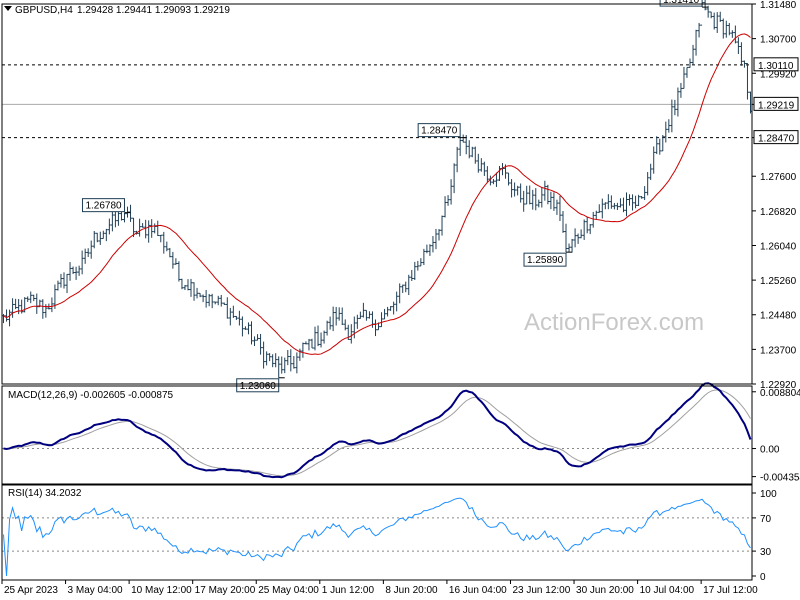 The height and width of the screenshot is (600, 800). What do you see at coordinates (778, 350) in the screenshot?
I see `y-tick-label: 1.23700` at bounding box center [778, 350].